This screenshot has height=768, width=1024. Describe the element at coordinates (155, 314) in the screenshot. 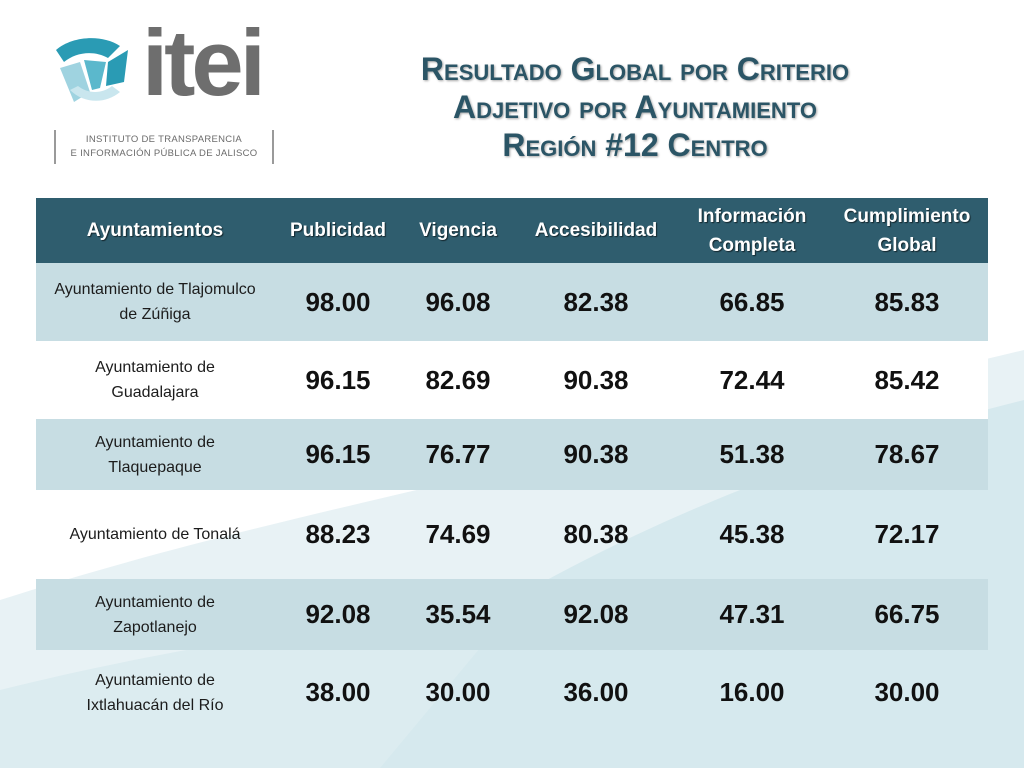

I see `row-name-line2: de Zúñiga` at that location.